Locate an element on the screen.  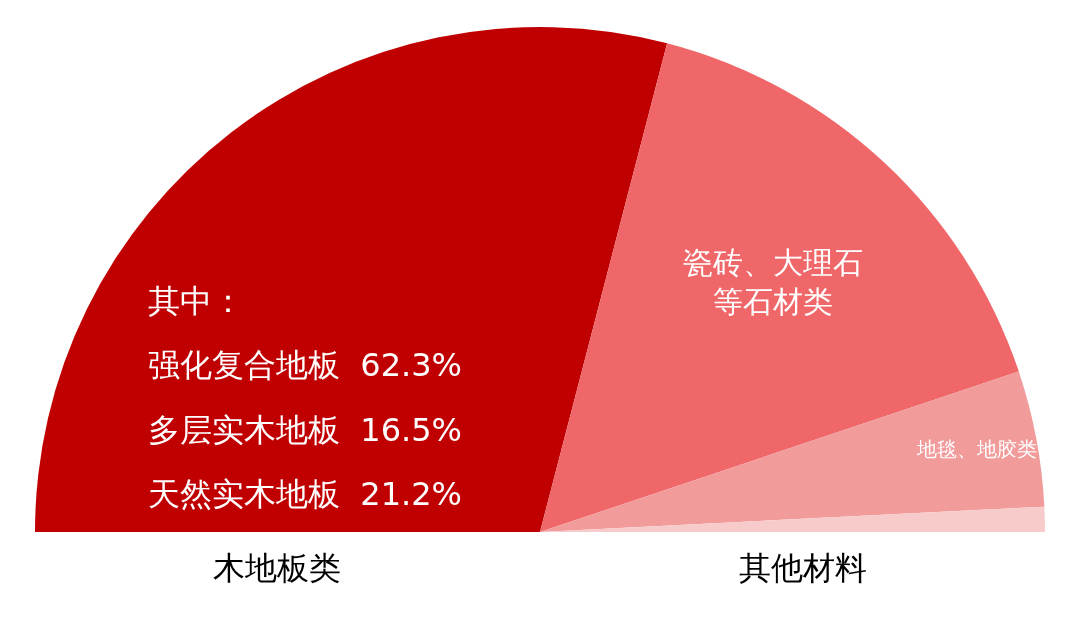
text: 天然实木地板 21.2% is located at coordinates (305, 494).